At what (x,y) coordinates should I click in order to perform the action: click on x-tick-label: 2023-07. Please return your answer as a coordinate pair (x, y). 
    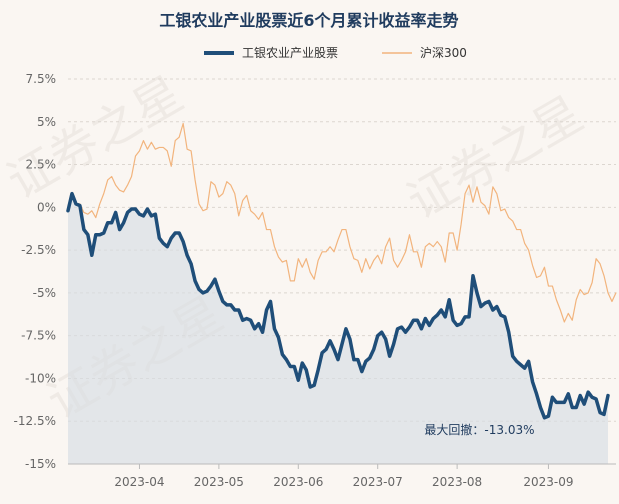
    Looking at the image, I should click on (378, 482).